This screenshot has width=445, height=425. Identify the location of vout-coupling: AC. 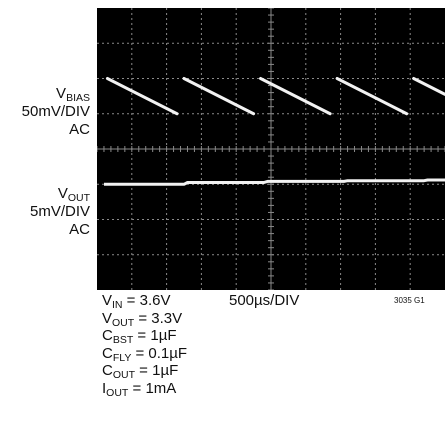
(79, 229).